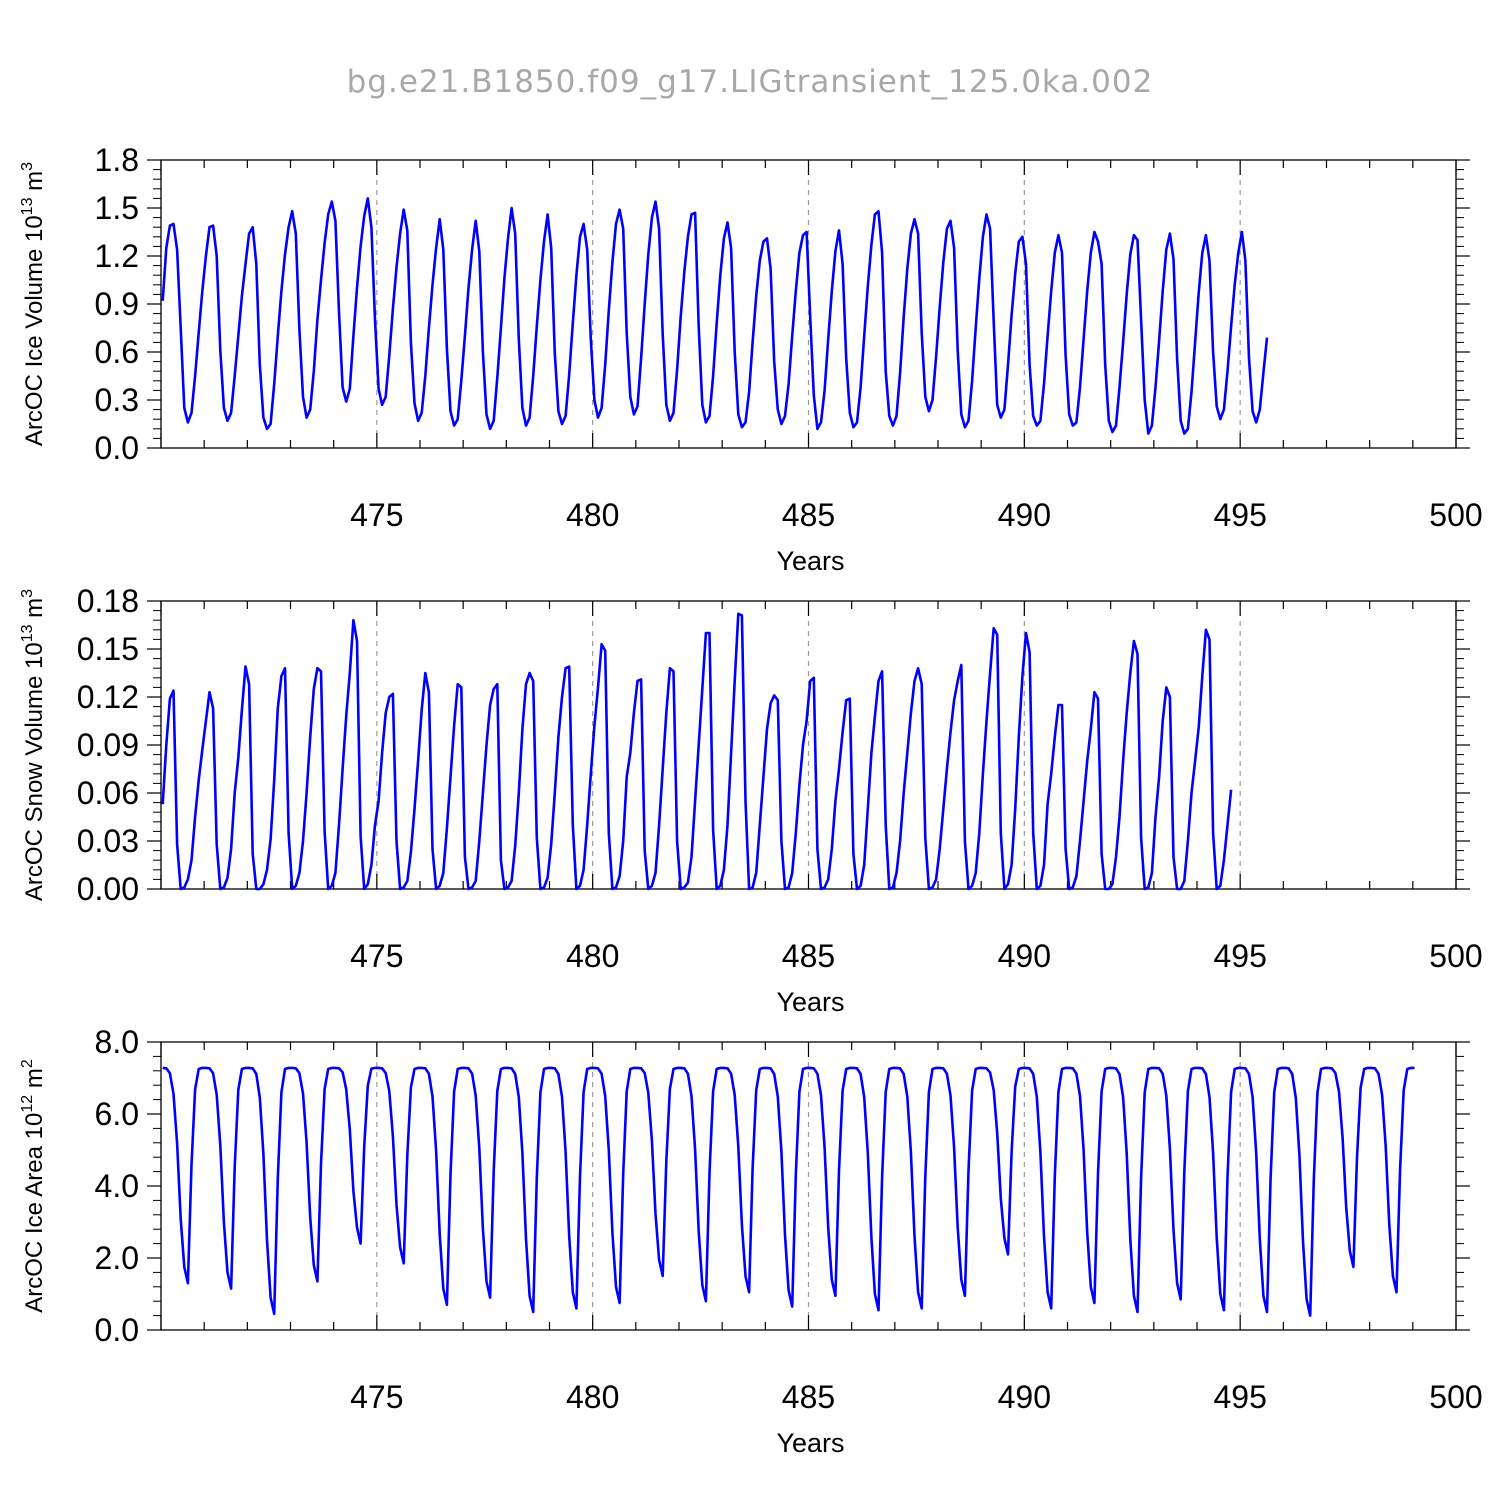  Describe the element at coordinates (27, 1063) in the screenshot. I see `y-axis-label-power: 2` at that location.